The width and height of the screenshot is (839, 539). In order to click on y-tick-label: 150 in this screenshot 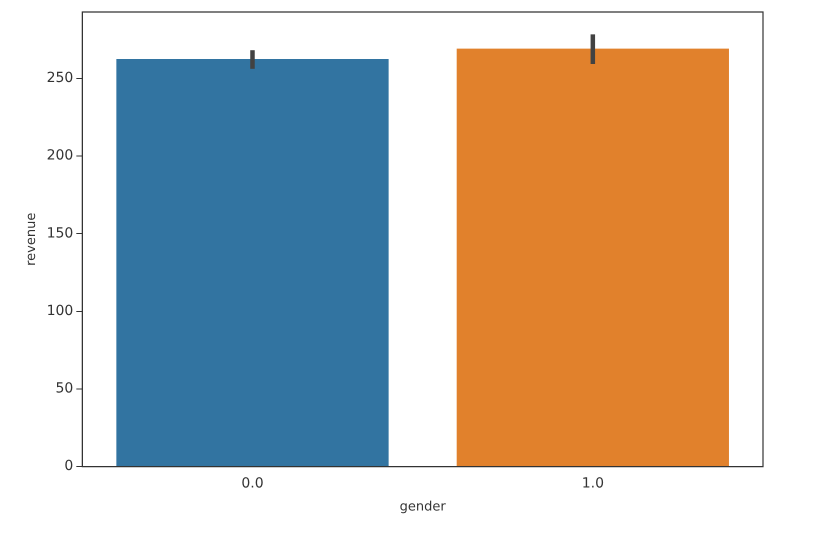, I will do `click(60, 233)`.